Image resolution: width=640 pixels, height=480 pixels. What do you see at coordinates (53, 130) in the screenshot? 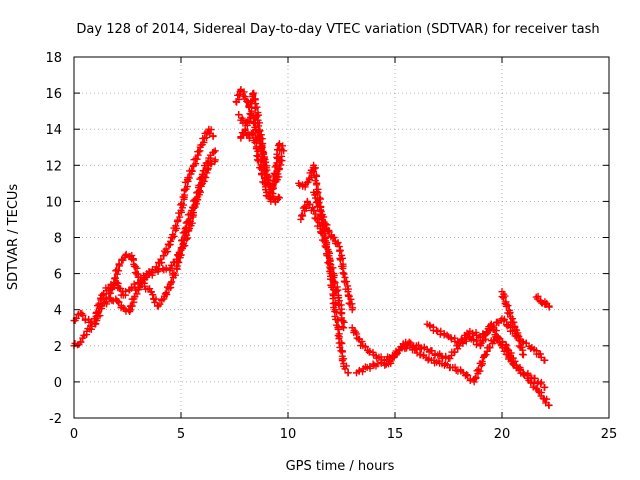
I see `y-tick-label: 14` at bounding box center [53, 130].